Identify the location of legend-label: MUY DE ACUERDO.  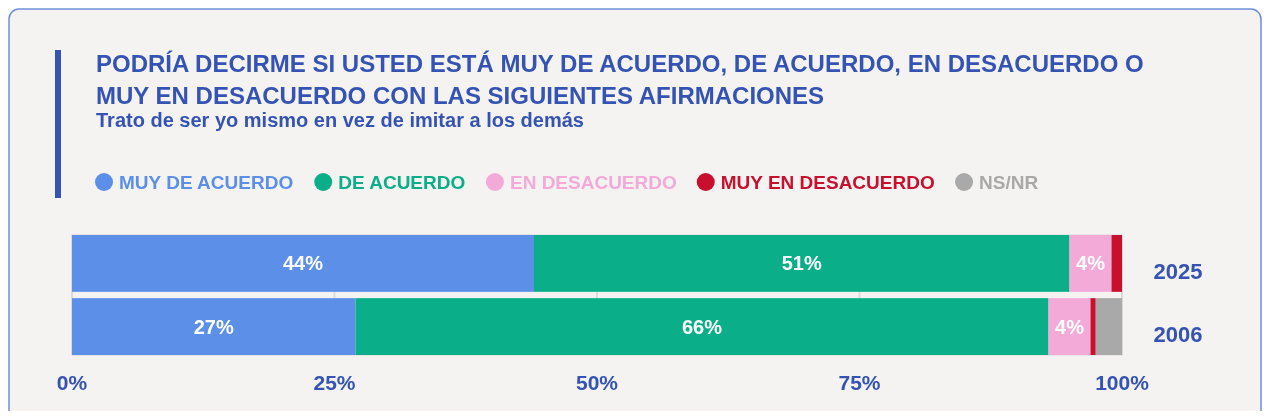
(206, 182).